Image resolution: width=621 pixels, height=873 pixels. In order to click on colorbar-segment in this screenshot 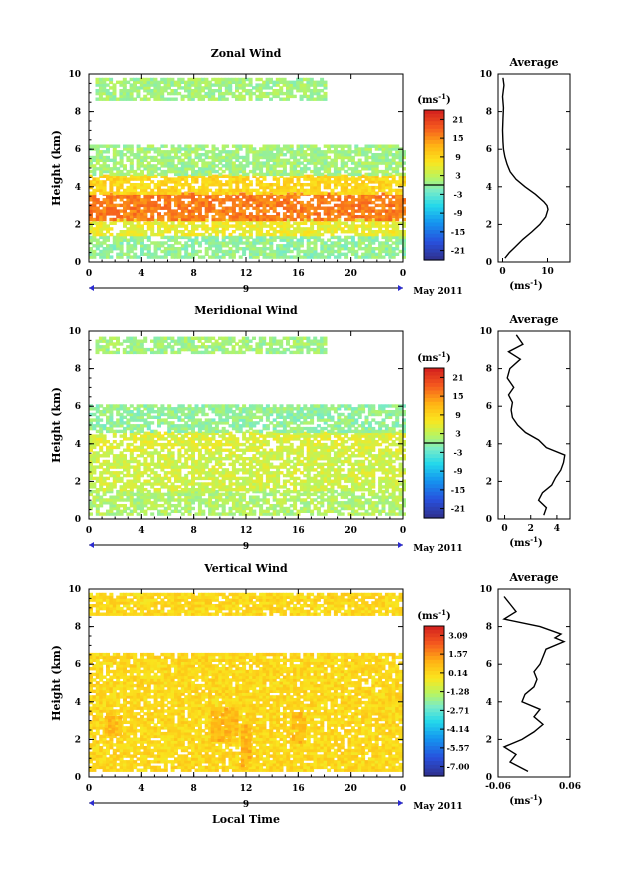, I will do `click(434, 221)`.